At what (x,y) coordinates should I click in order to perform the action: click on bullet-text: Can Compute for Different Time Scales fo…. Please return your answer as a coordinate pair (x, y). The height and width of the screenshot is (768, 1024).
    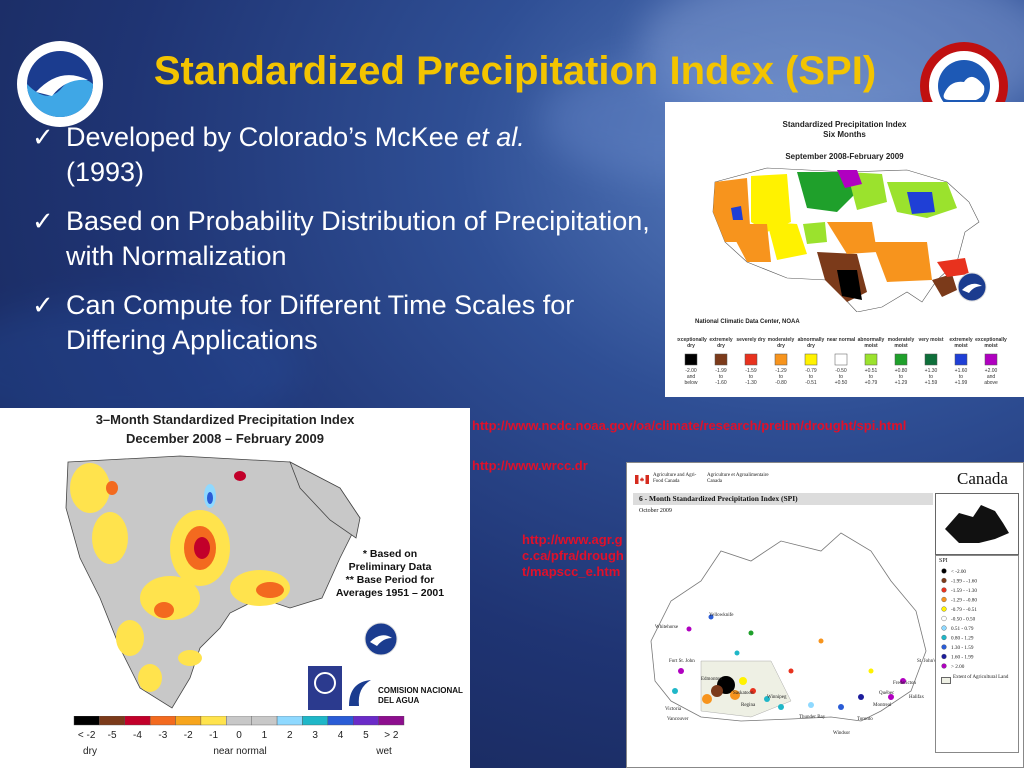
    Looking at the image, I should click on (320, 322).